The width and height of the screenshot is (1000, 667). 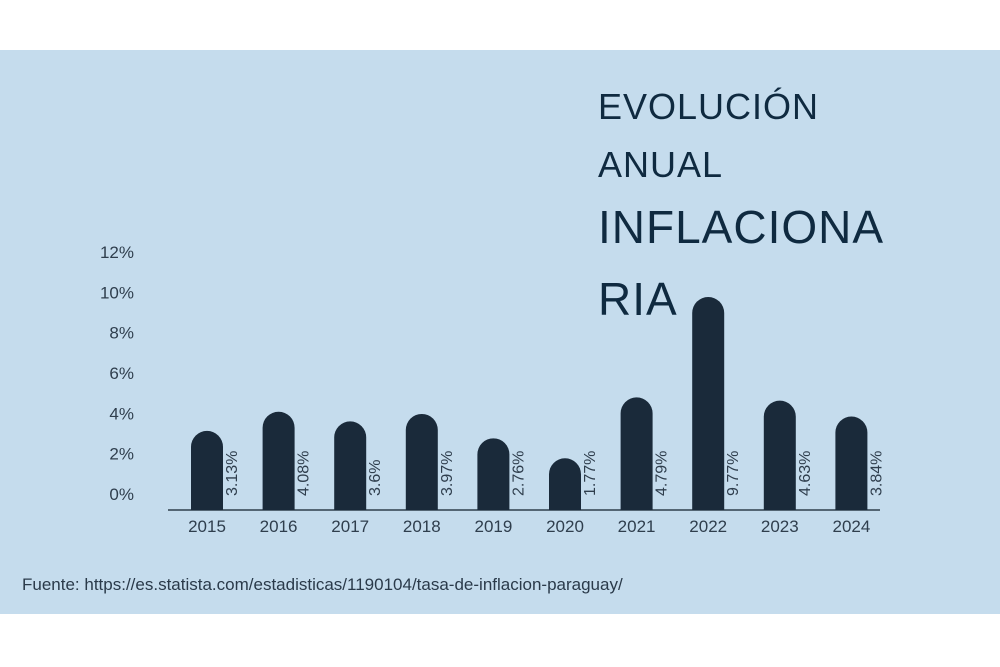 I want to click on data-label: 9.77%, so click(x=733, y=473).